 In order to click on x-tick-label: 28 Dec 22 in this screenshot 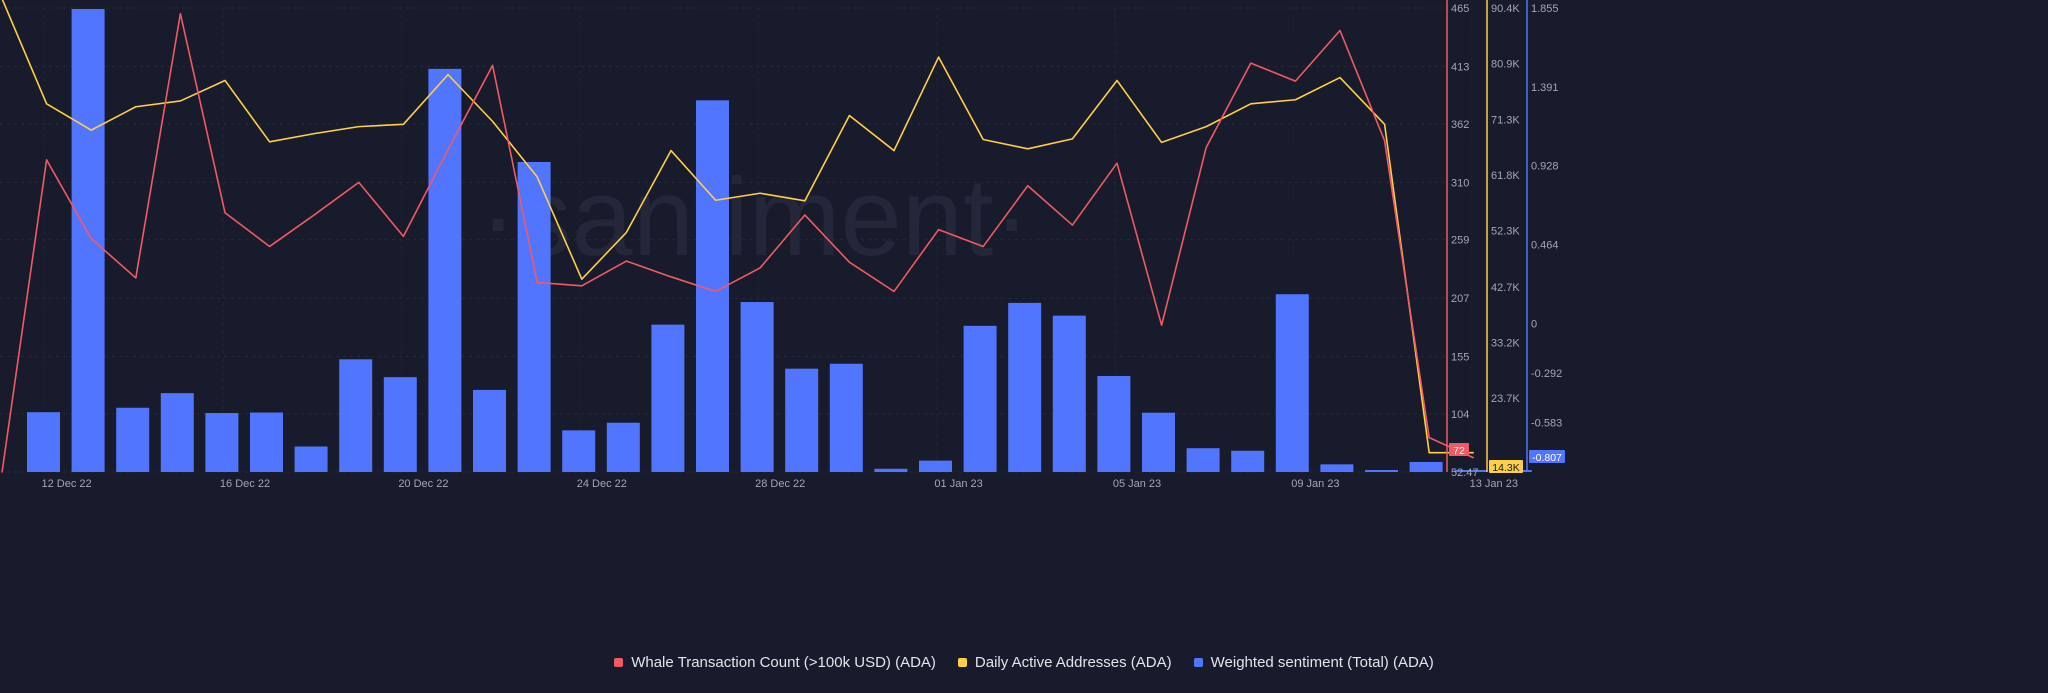, I will do `click(780, 484)`.